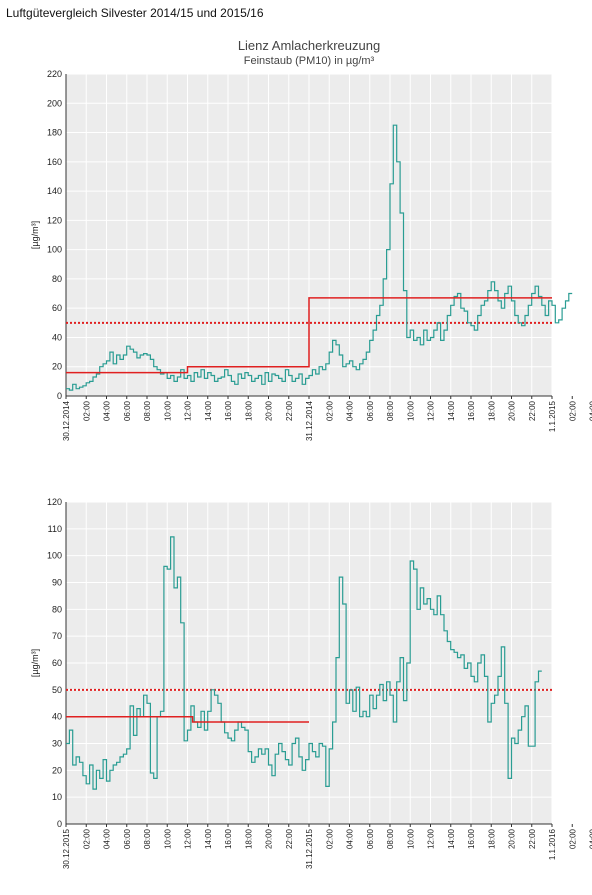 This screenshot has width=592, height=895. What do you see at coordinates (552, 416) in the screenshot?
I see `chart-1-xtick-label: 1.1.2015` at bounding box center [552, 416].